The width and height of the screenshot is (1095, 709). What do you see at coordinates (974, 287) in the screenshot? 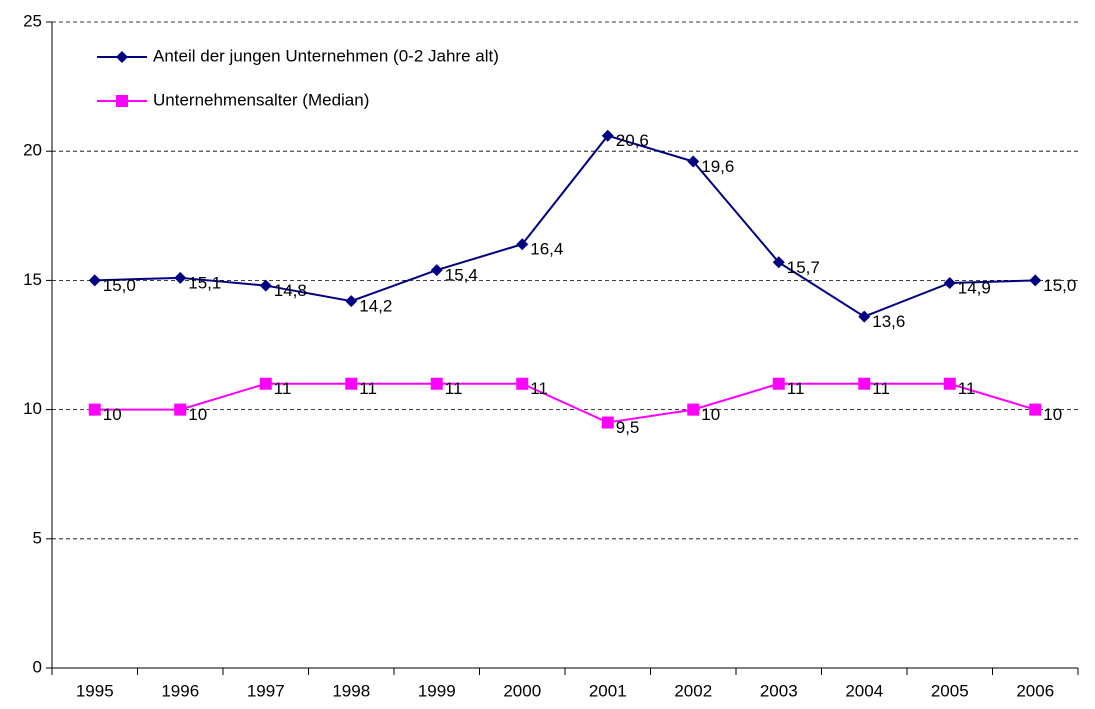
I see `data-label: 14,9` at bounding box center [974, 287].